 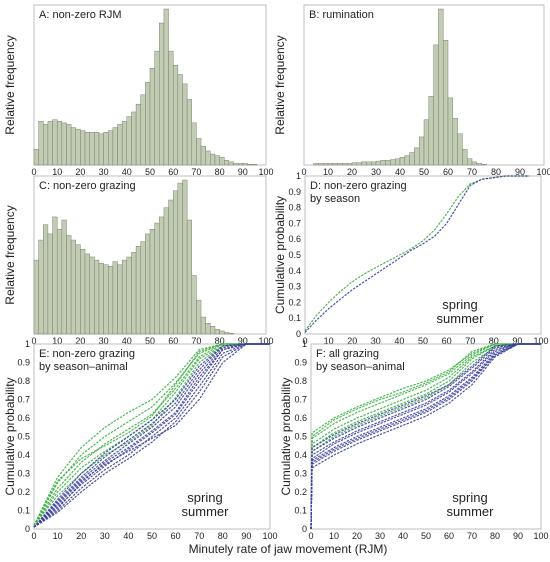 I want to click on x-tick-label: 50, so click(x=152, y=536).